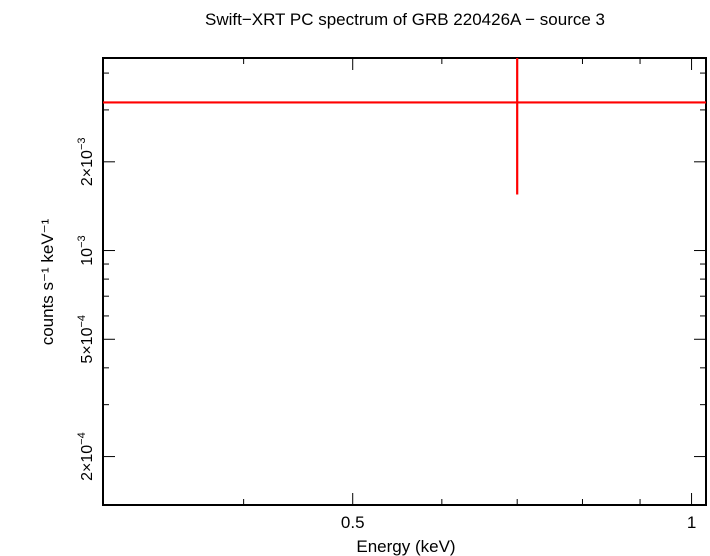 The width and height of the screenshot is (710, 556). I want to click on x-tick-label: 0.5, so click(353, 522).